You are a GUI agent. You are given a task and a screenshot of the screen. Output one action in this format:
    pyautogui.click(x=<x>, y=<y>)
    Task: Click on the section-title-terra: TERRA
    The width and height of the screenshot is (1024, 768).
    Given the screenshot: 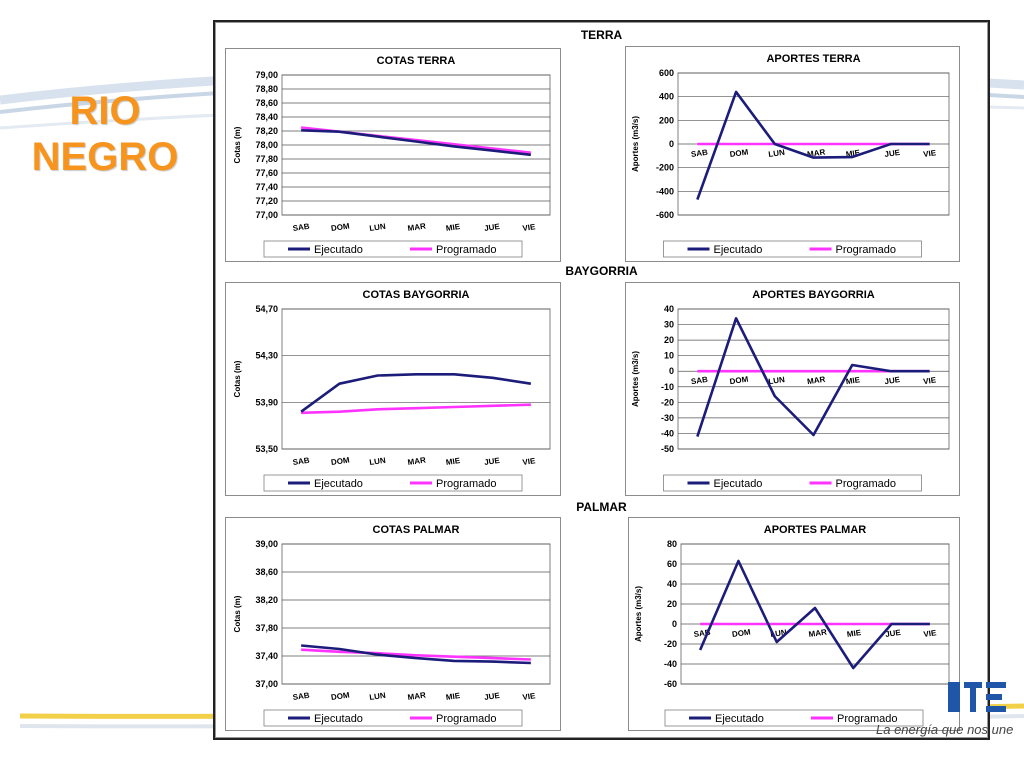 What is the action you would take?
    pyautogui.click(x=601, y=35)
    